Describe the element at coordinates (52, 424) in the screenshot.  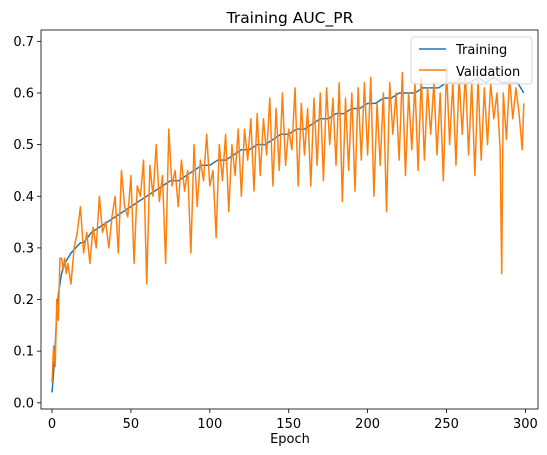
I see `x-tick-label: 0` at that location.